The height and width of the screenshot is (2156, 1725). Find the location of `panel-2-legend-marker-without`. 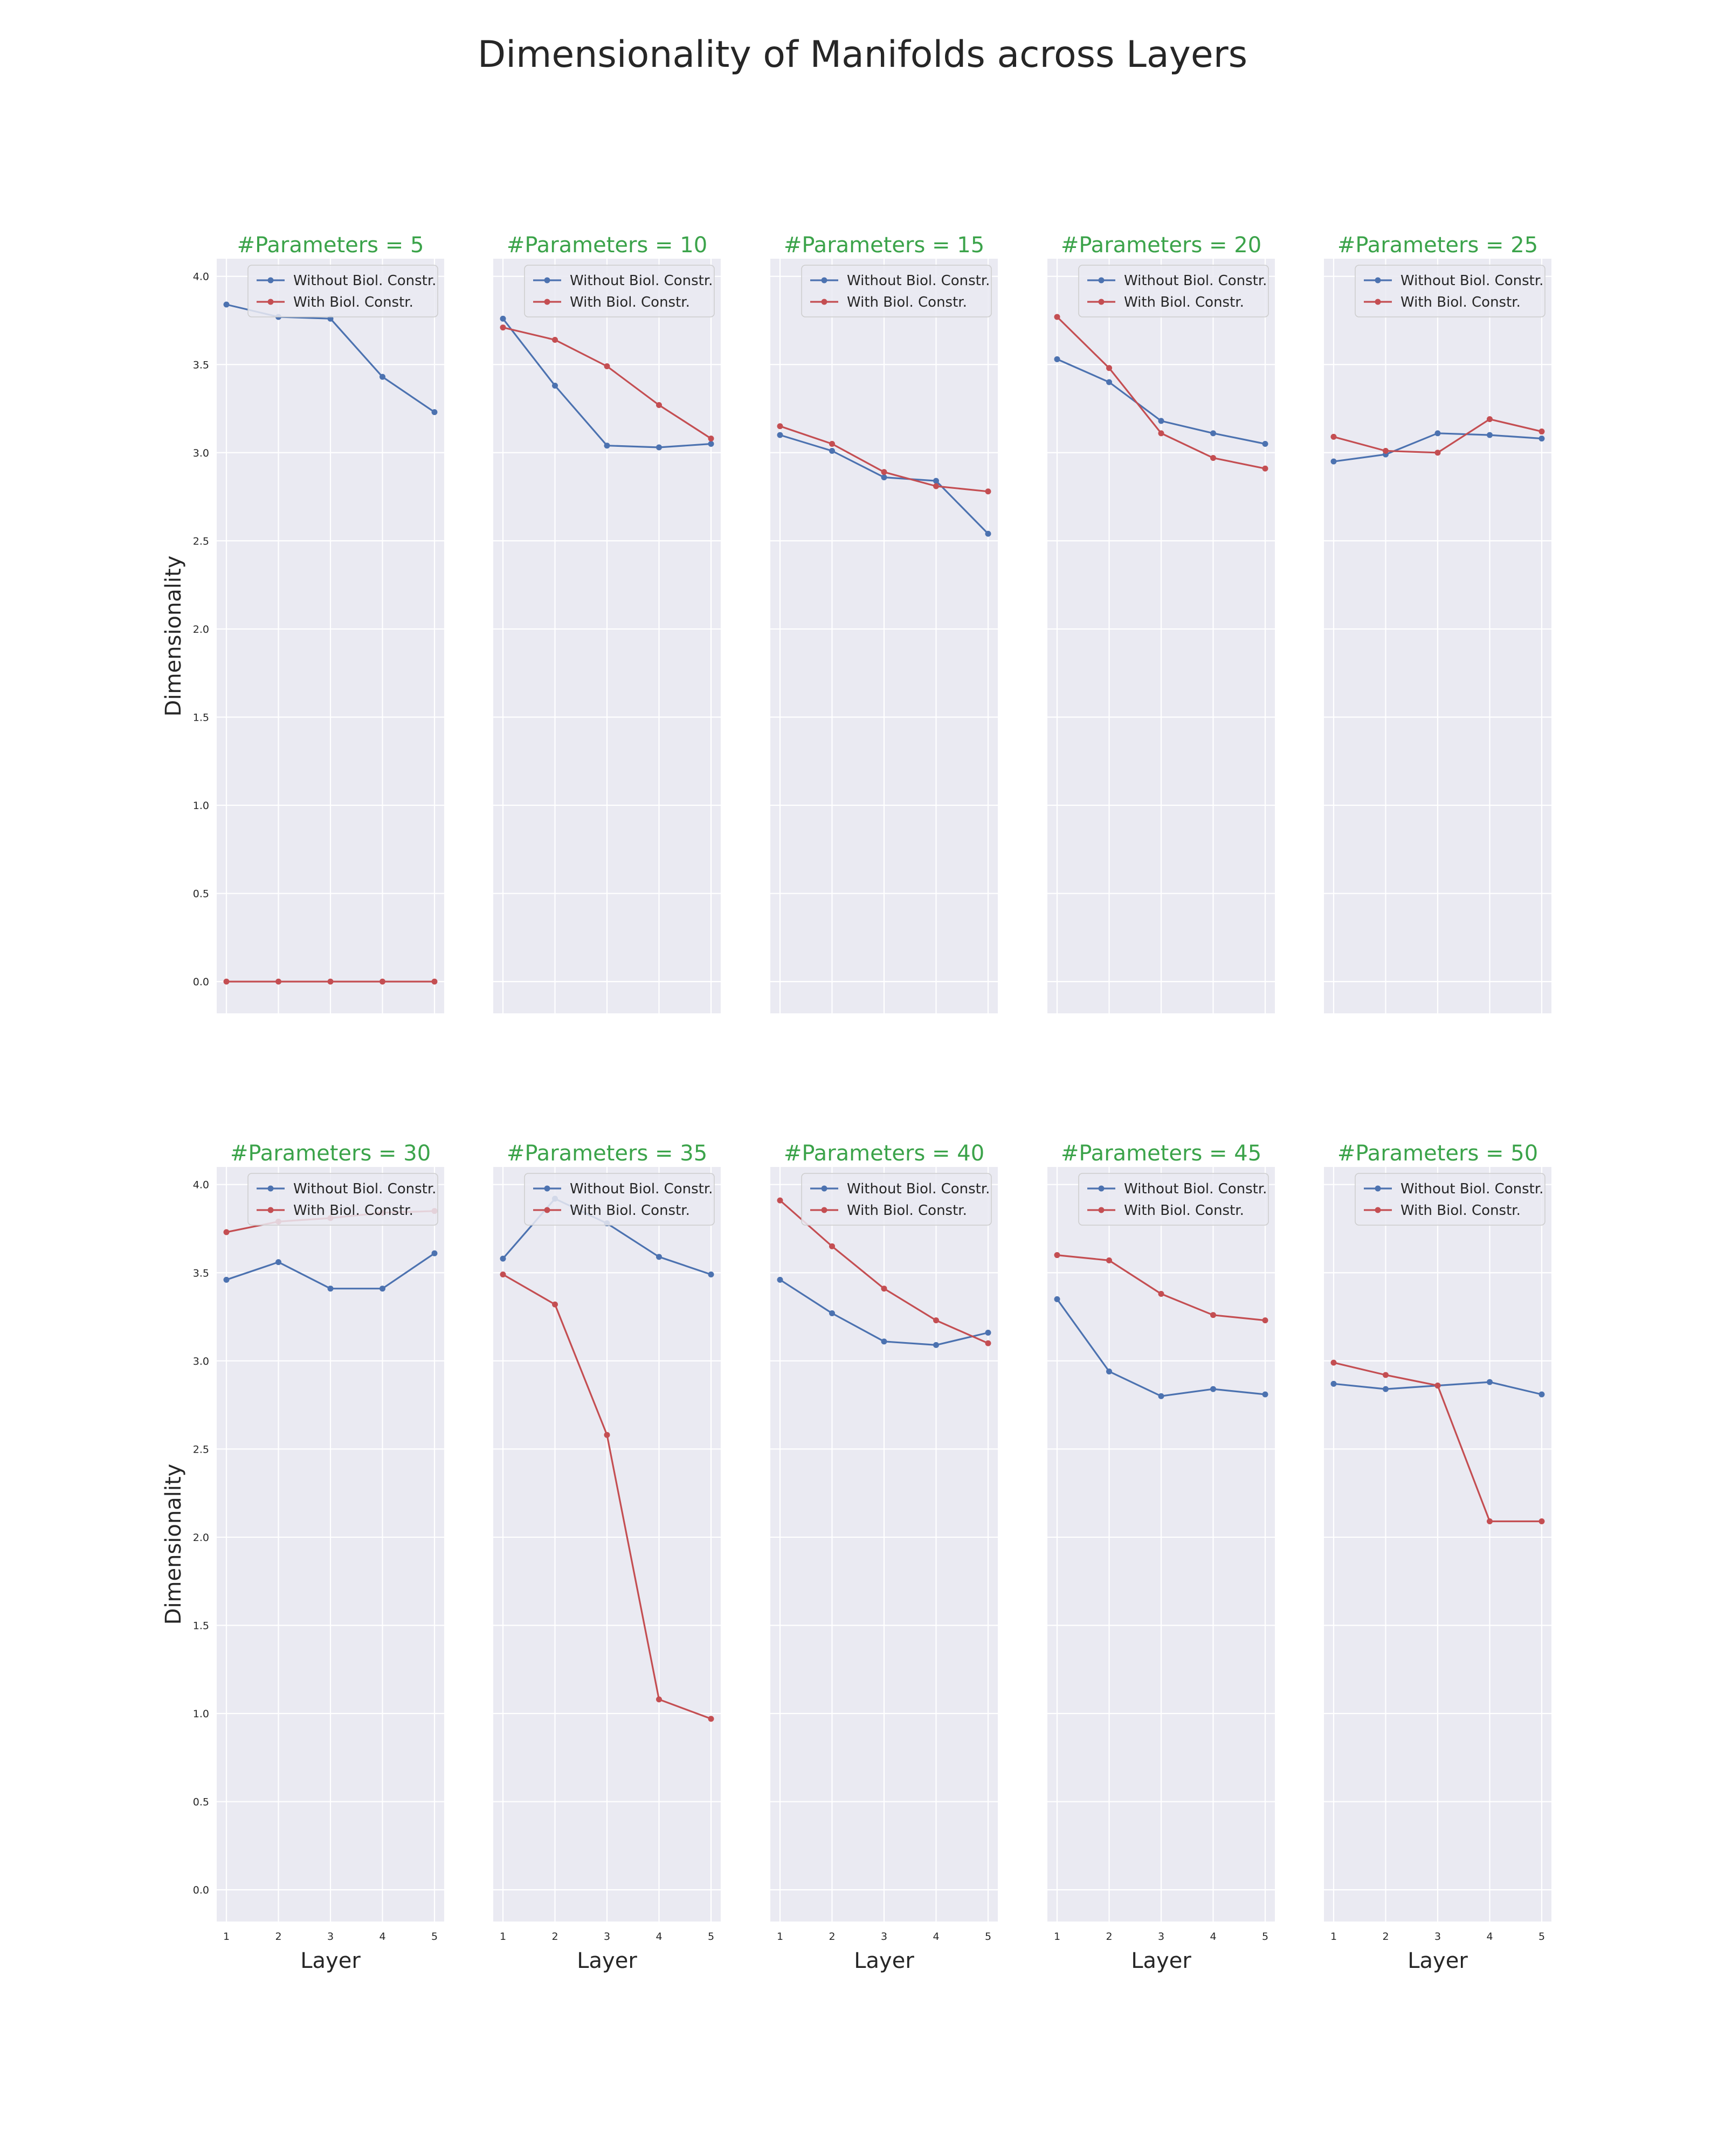

panel-2-legend-marker-without is located at coordinates (547, 281).